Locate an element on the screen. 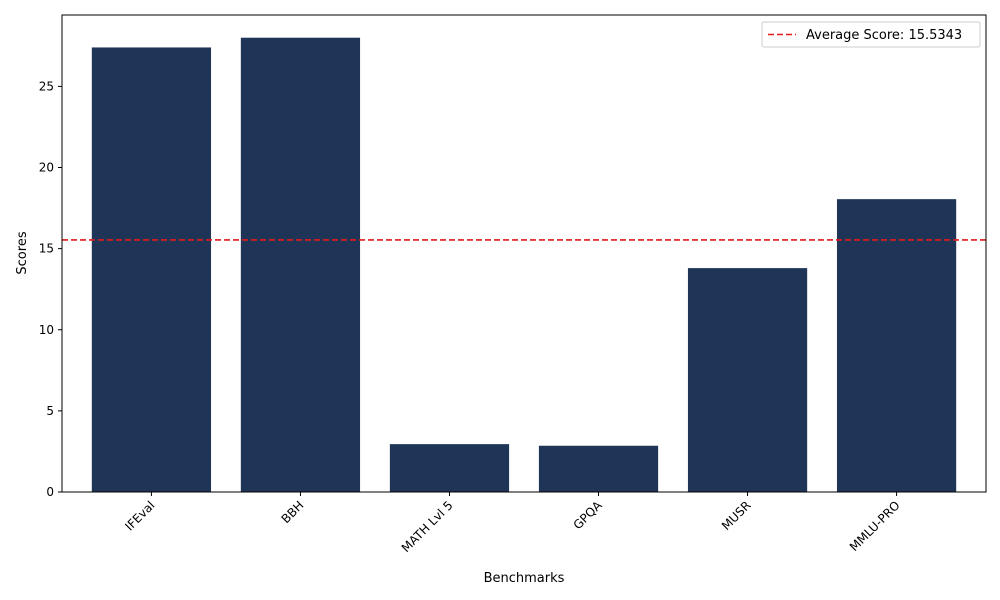 The width and height of the screenshot is (1000, 600). bar-bbh is located at coordinates (300, 264).